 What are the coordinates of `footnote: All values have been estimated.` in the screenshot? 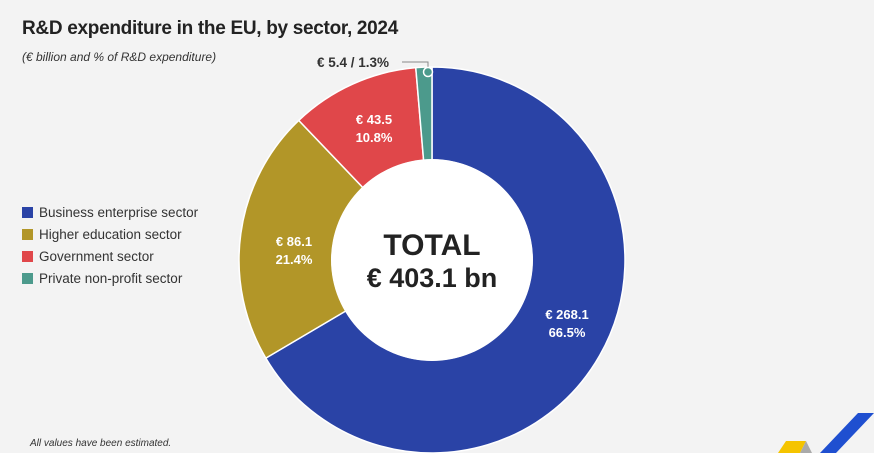 It's located at (101, 443).